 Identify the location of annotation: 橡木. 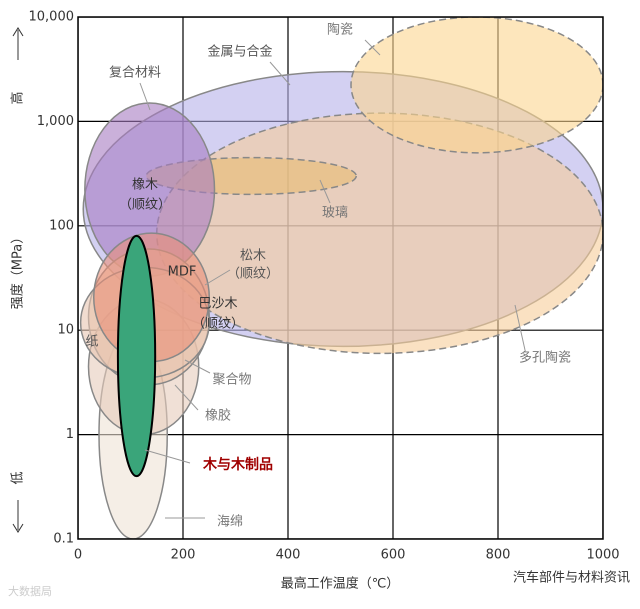
(145, 185).